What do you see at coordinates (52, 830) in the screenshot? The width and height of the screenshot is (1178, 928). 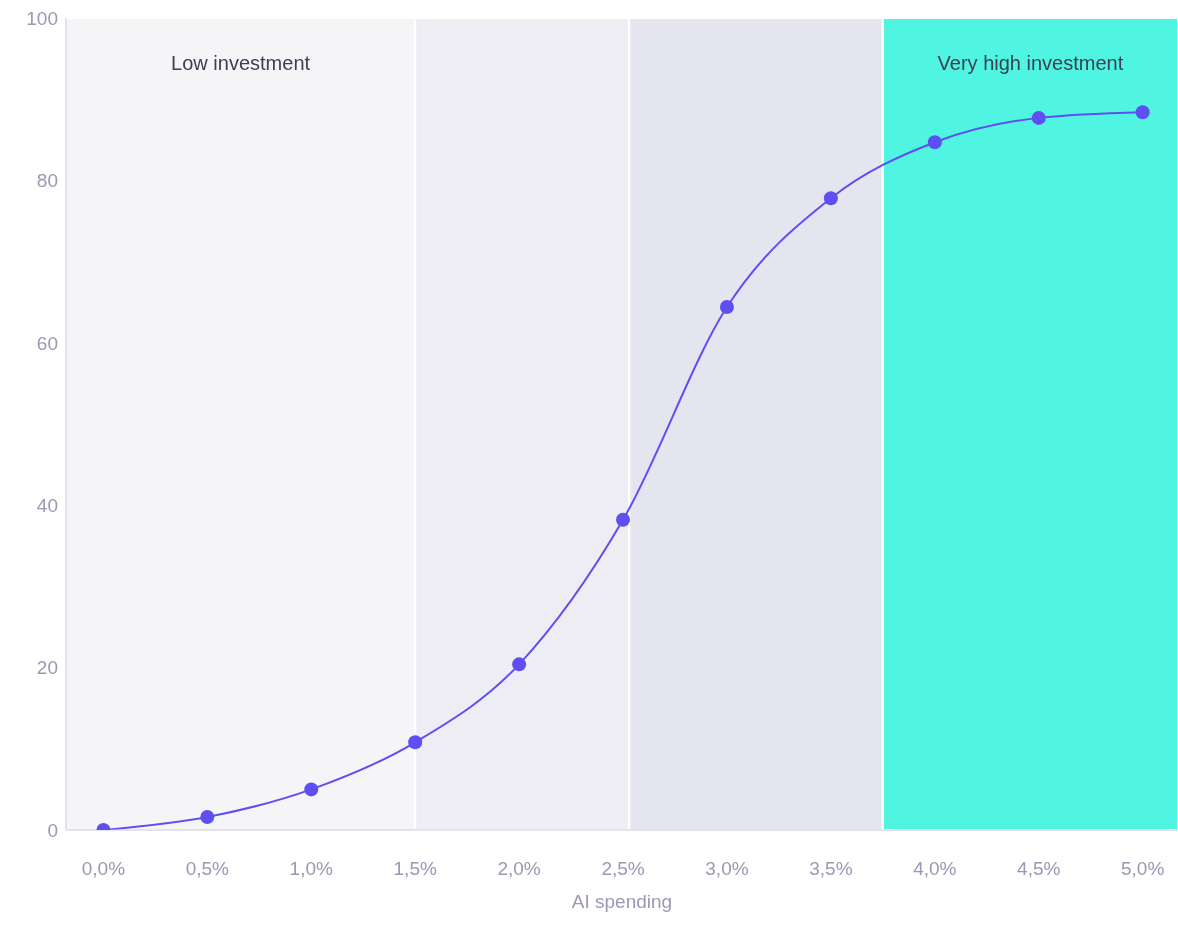 I see `y-tick-label: 0` at bounding box center [52, 830].